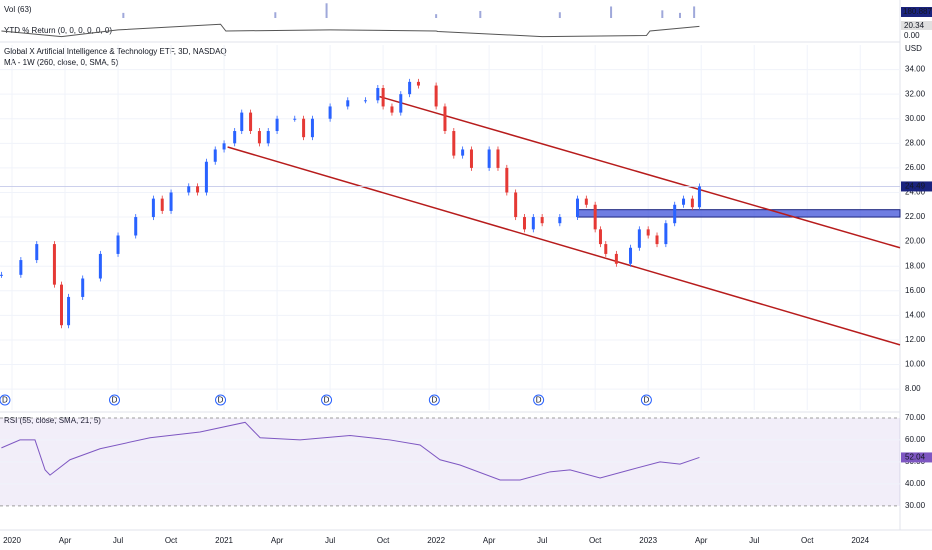 Image resolution: width=932 pixels, height=550 pixels. What do you see at coordinates (915, 483) in the screenshot?
I see `rsi-tick-label: 40.00` at bounding box center [915, 483].